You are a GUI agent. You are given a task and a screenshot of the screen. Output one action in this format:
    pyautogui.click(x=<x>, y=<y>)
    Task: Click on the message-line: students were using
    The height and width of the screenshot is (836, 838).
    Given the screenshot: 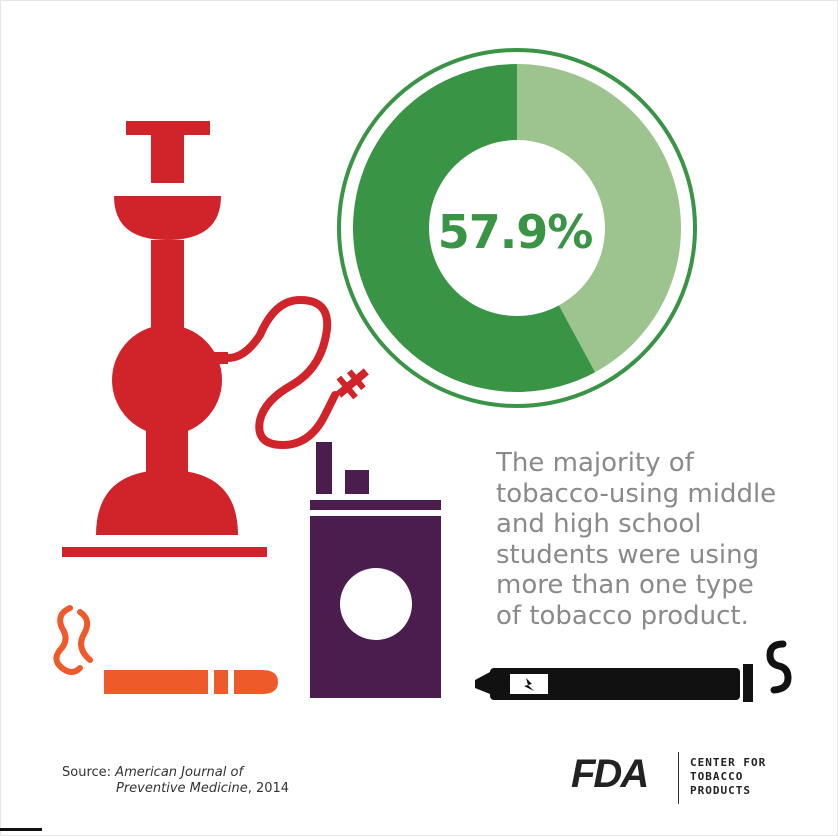 What is the action you would take?
    pyautogui.click(x=628, y=554)
    